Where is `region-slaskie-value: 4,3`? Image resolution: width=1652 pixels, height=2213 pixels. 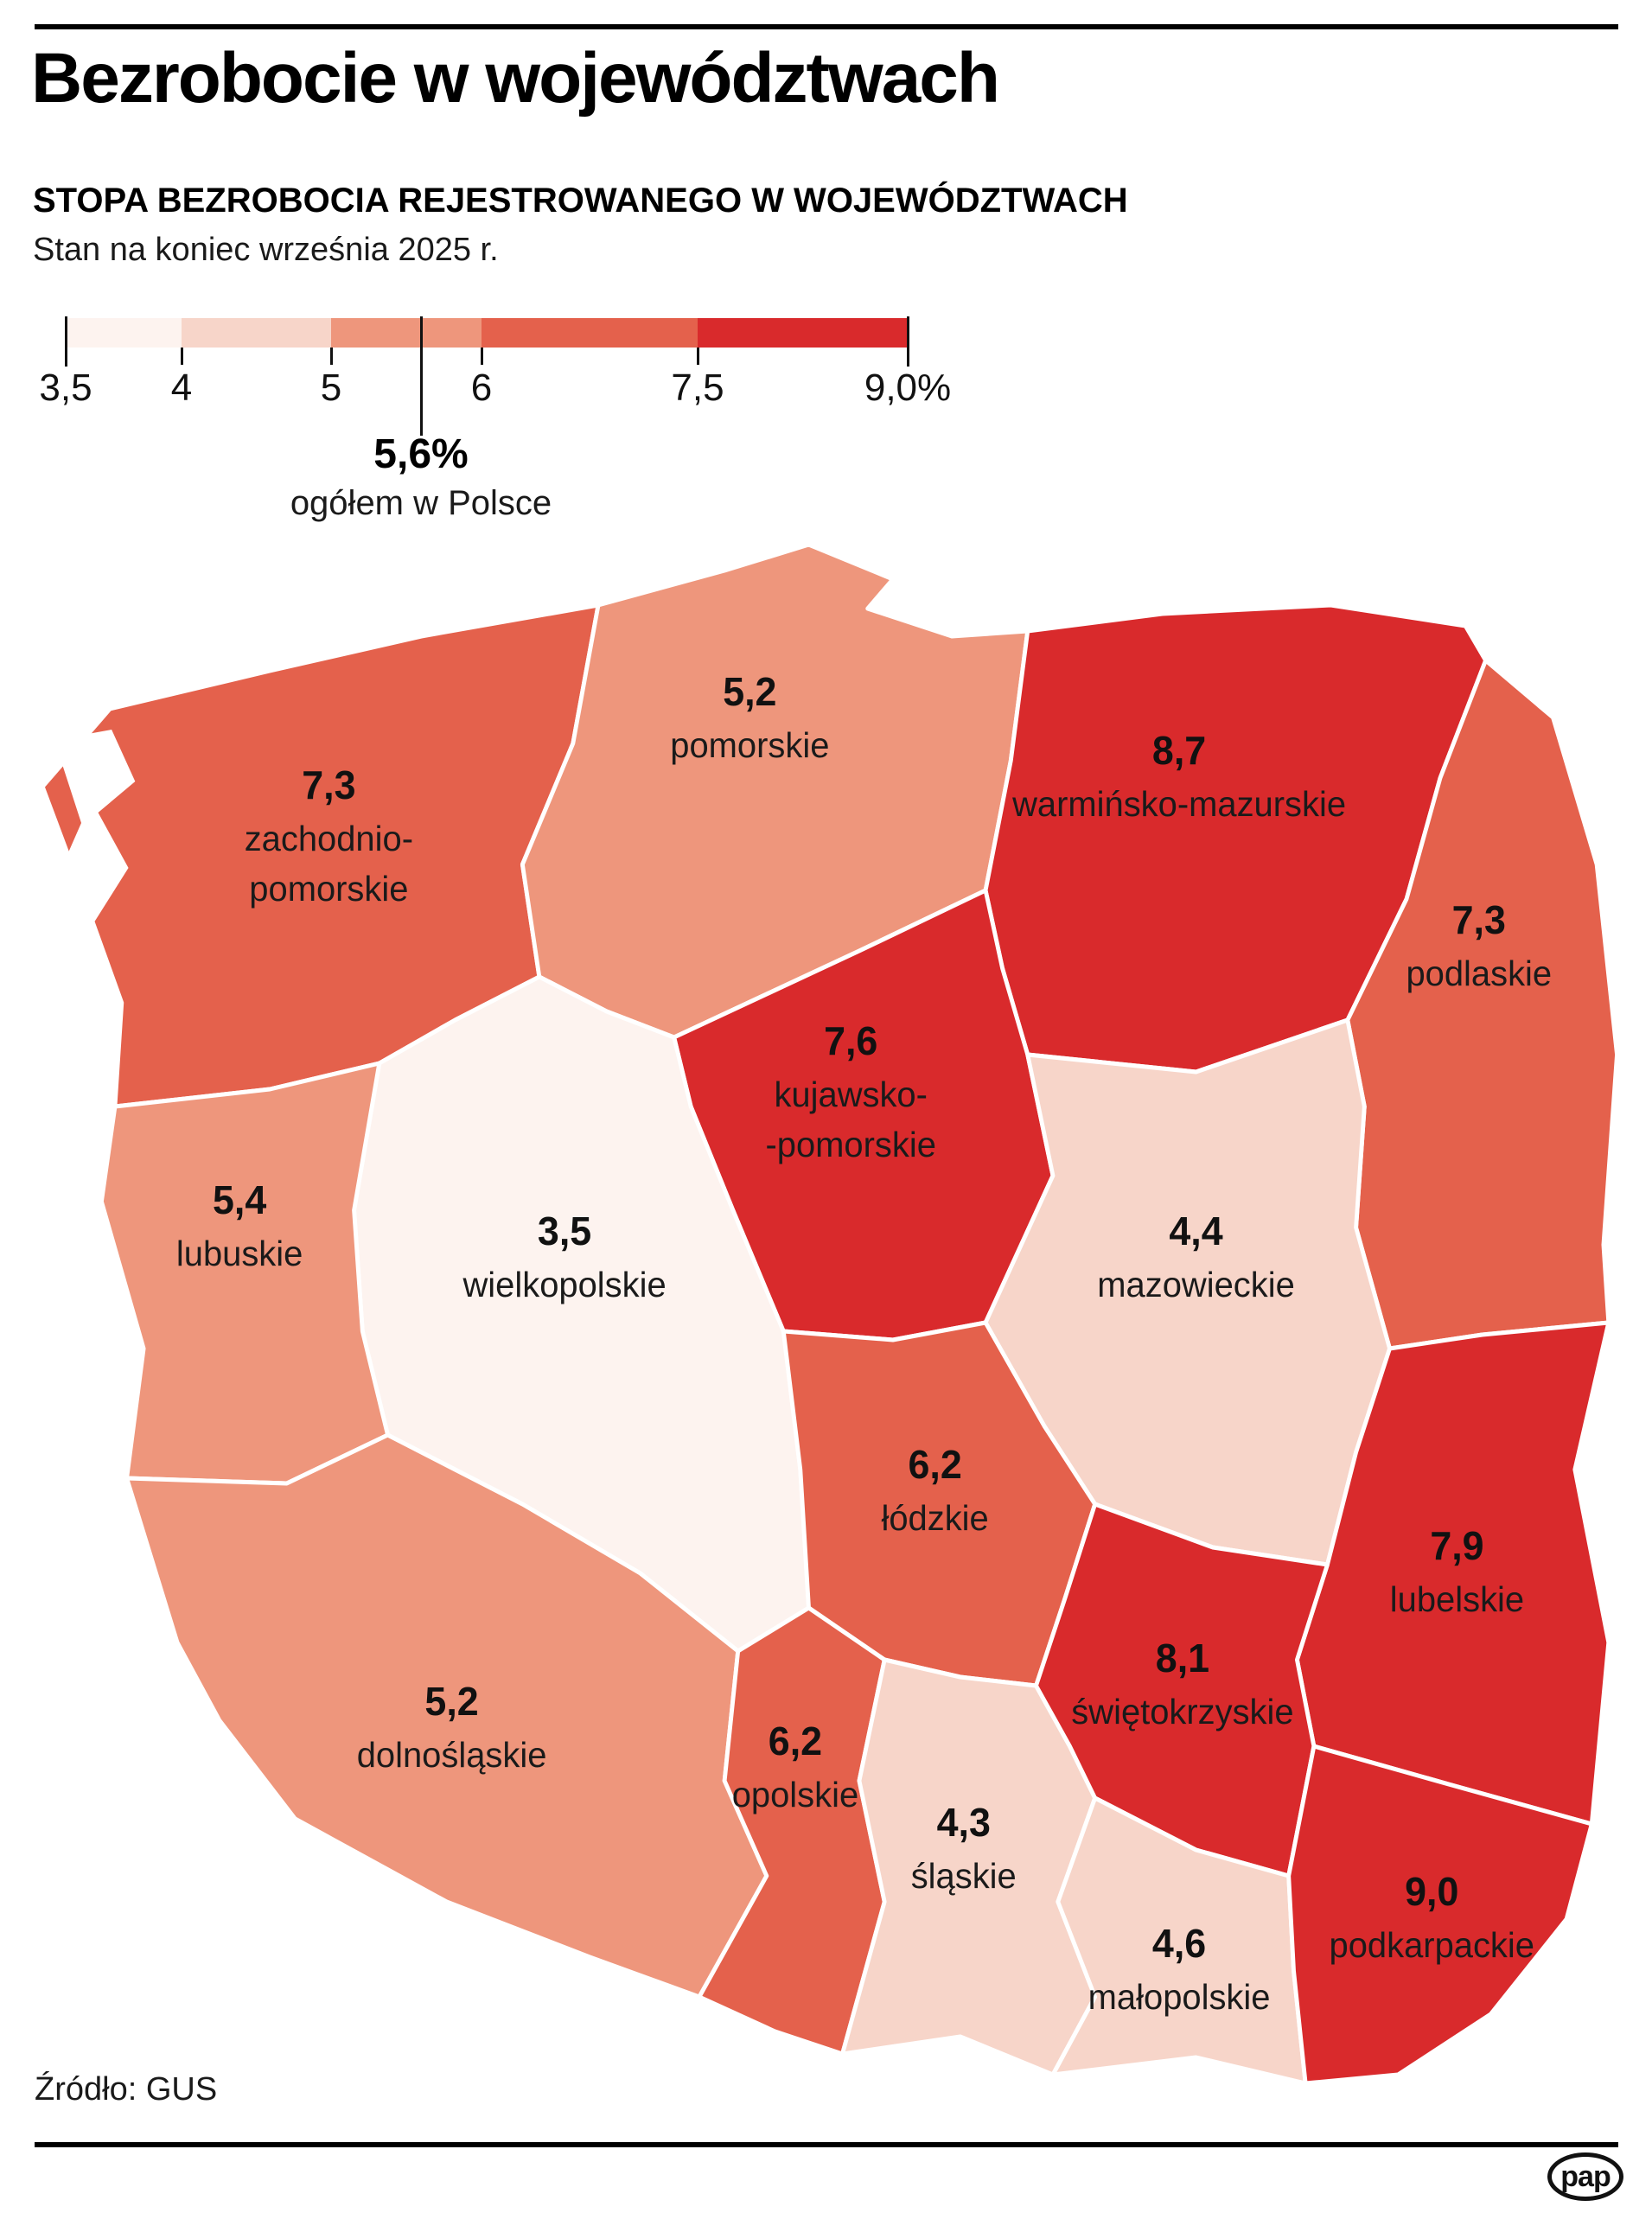
region-slaskie-value: 4,3 is located at coordinates (964, 1822).